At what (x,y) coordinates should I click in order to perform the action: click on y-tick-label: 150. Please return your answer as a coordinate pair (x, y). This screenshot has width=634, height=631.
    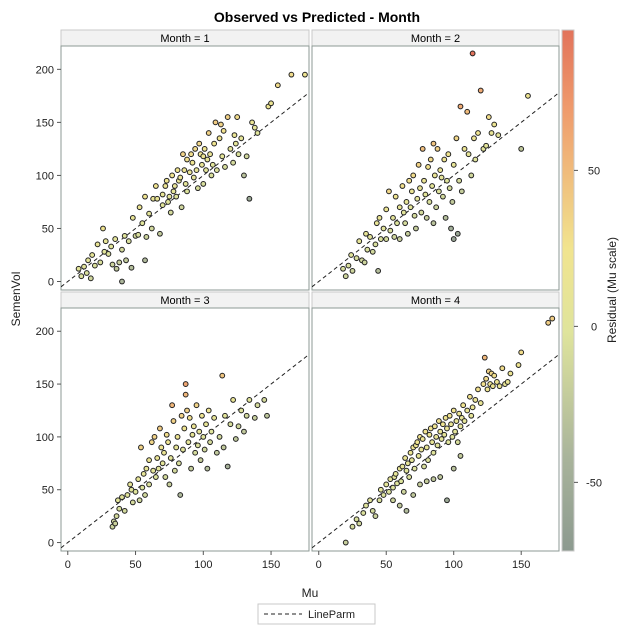
    Looking at the image, I should click on (45, 385).